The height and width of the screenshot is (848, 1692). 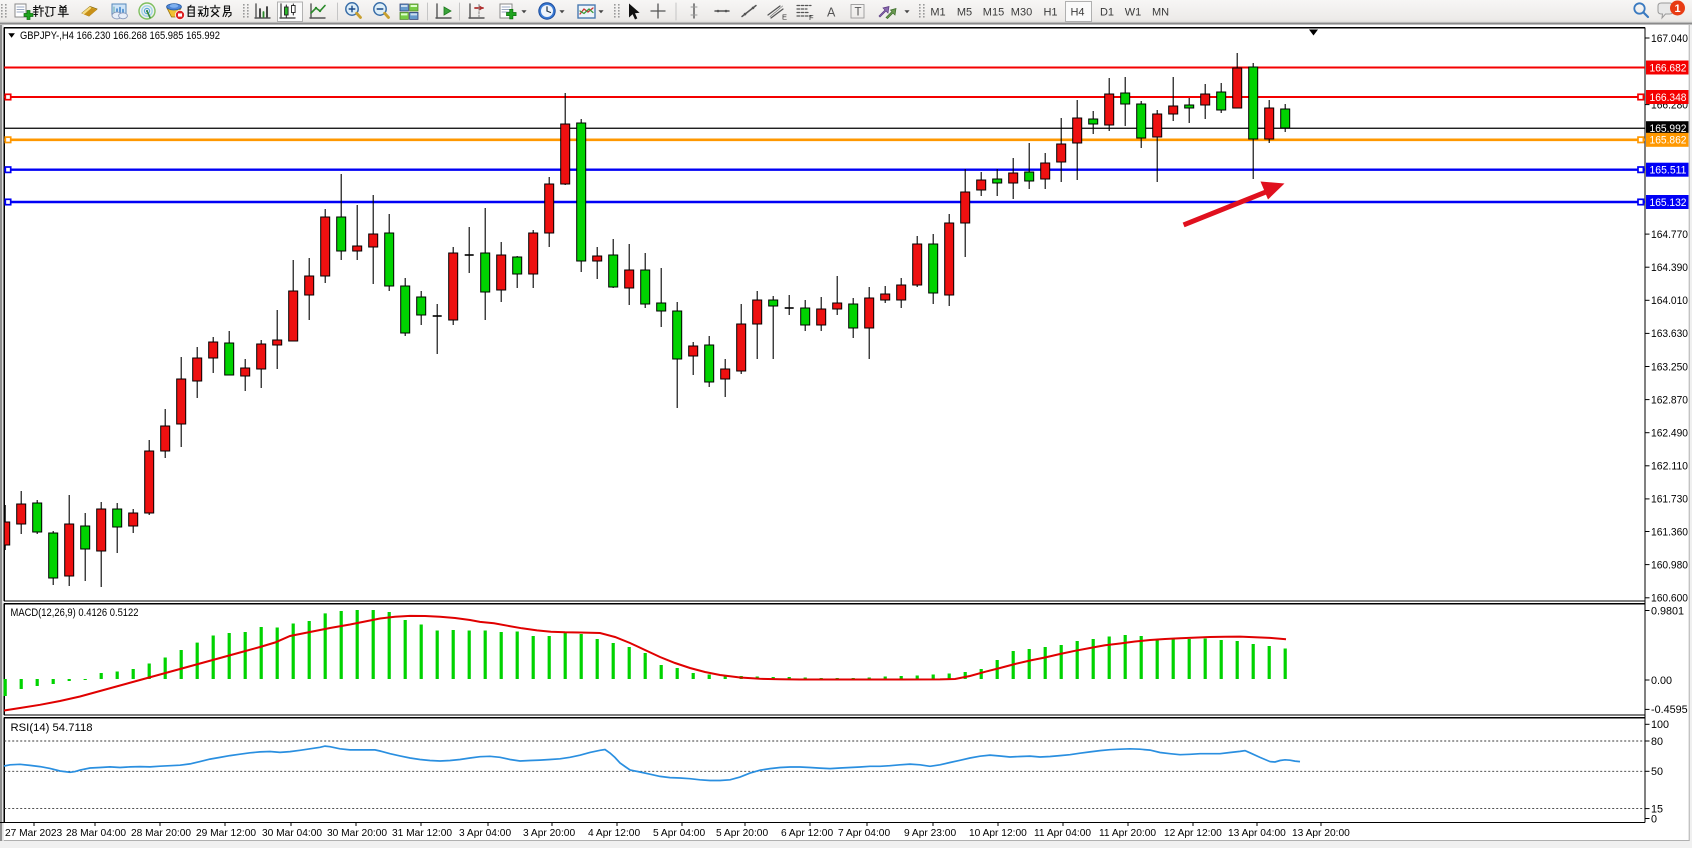 I want to click on svg-text: 160.600, so click(x=1669, y=599).